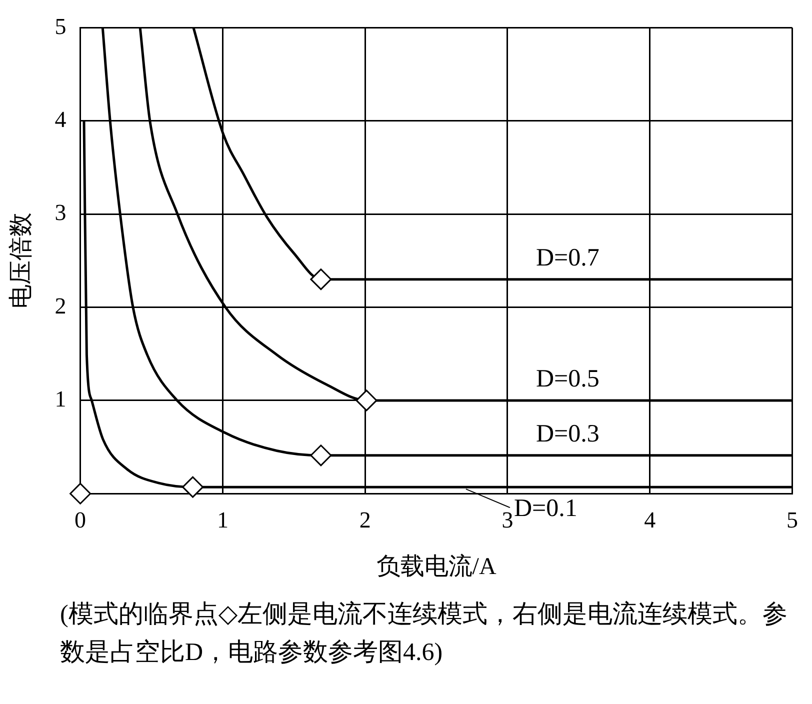 The height and width of the screenshot is (704, 812). Describe the element at coordinates (546, 508) in the screenshot. I see `legend-label: D=0.1` at that location.